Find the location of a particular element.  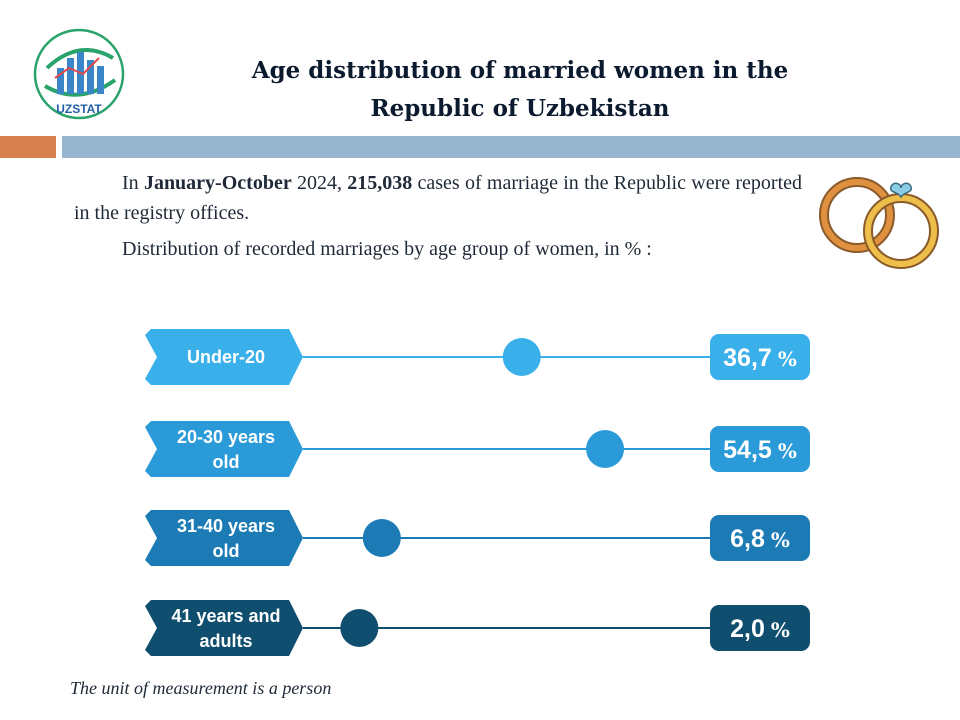

wedding-rings-icon is located at coordinates (879, 223).